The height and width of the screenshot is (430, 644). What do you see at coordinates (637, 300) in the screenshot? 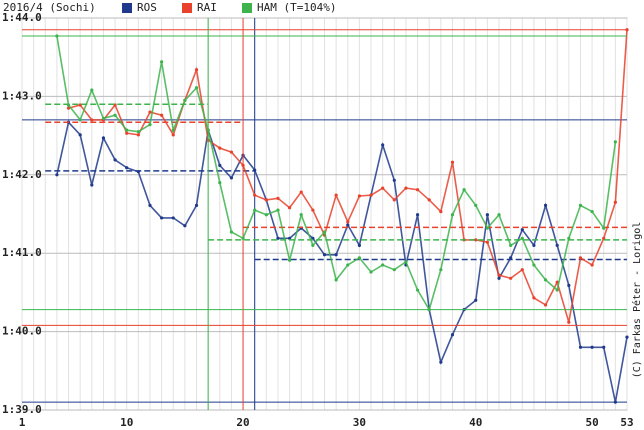
I see `credit: (C) Farkas Péter - Lorigol` at bounding box center [637, 300].